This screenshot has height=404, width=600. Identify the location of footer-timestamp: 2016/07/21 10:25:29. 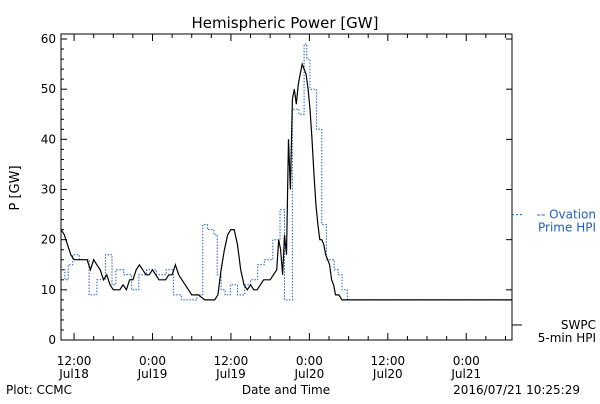
(516, 390).